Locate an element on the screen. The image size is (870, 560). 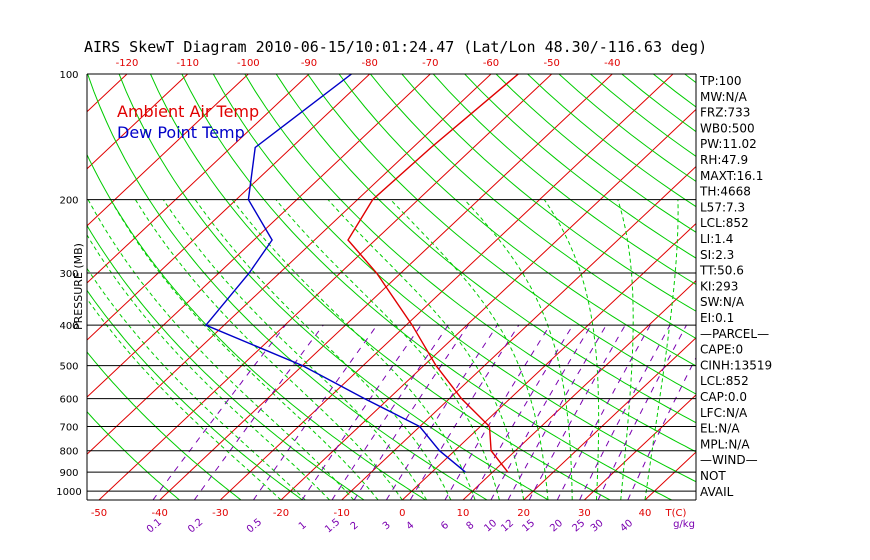
pressure-tick-label: 300 is located at coordinates (68, 274).